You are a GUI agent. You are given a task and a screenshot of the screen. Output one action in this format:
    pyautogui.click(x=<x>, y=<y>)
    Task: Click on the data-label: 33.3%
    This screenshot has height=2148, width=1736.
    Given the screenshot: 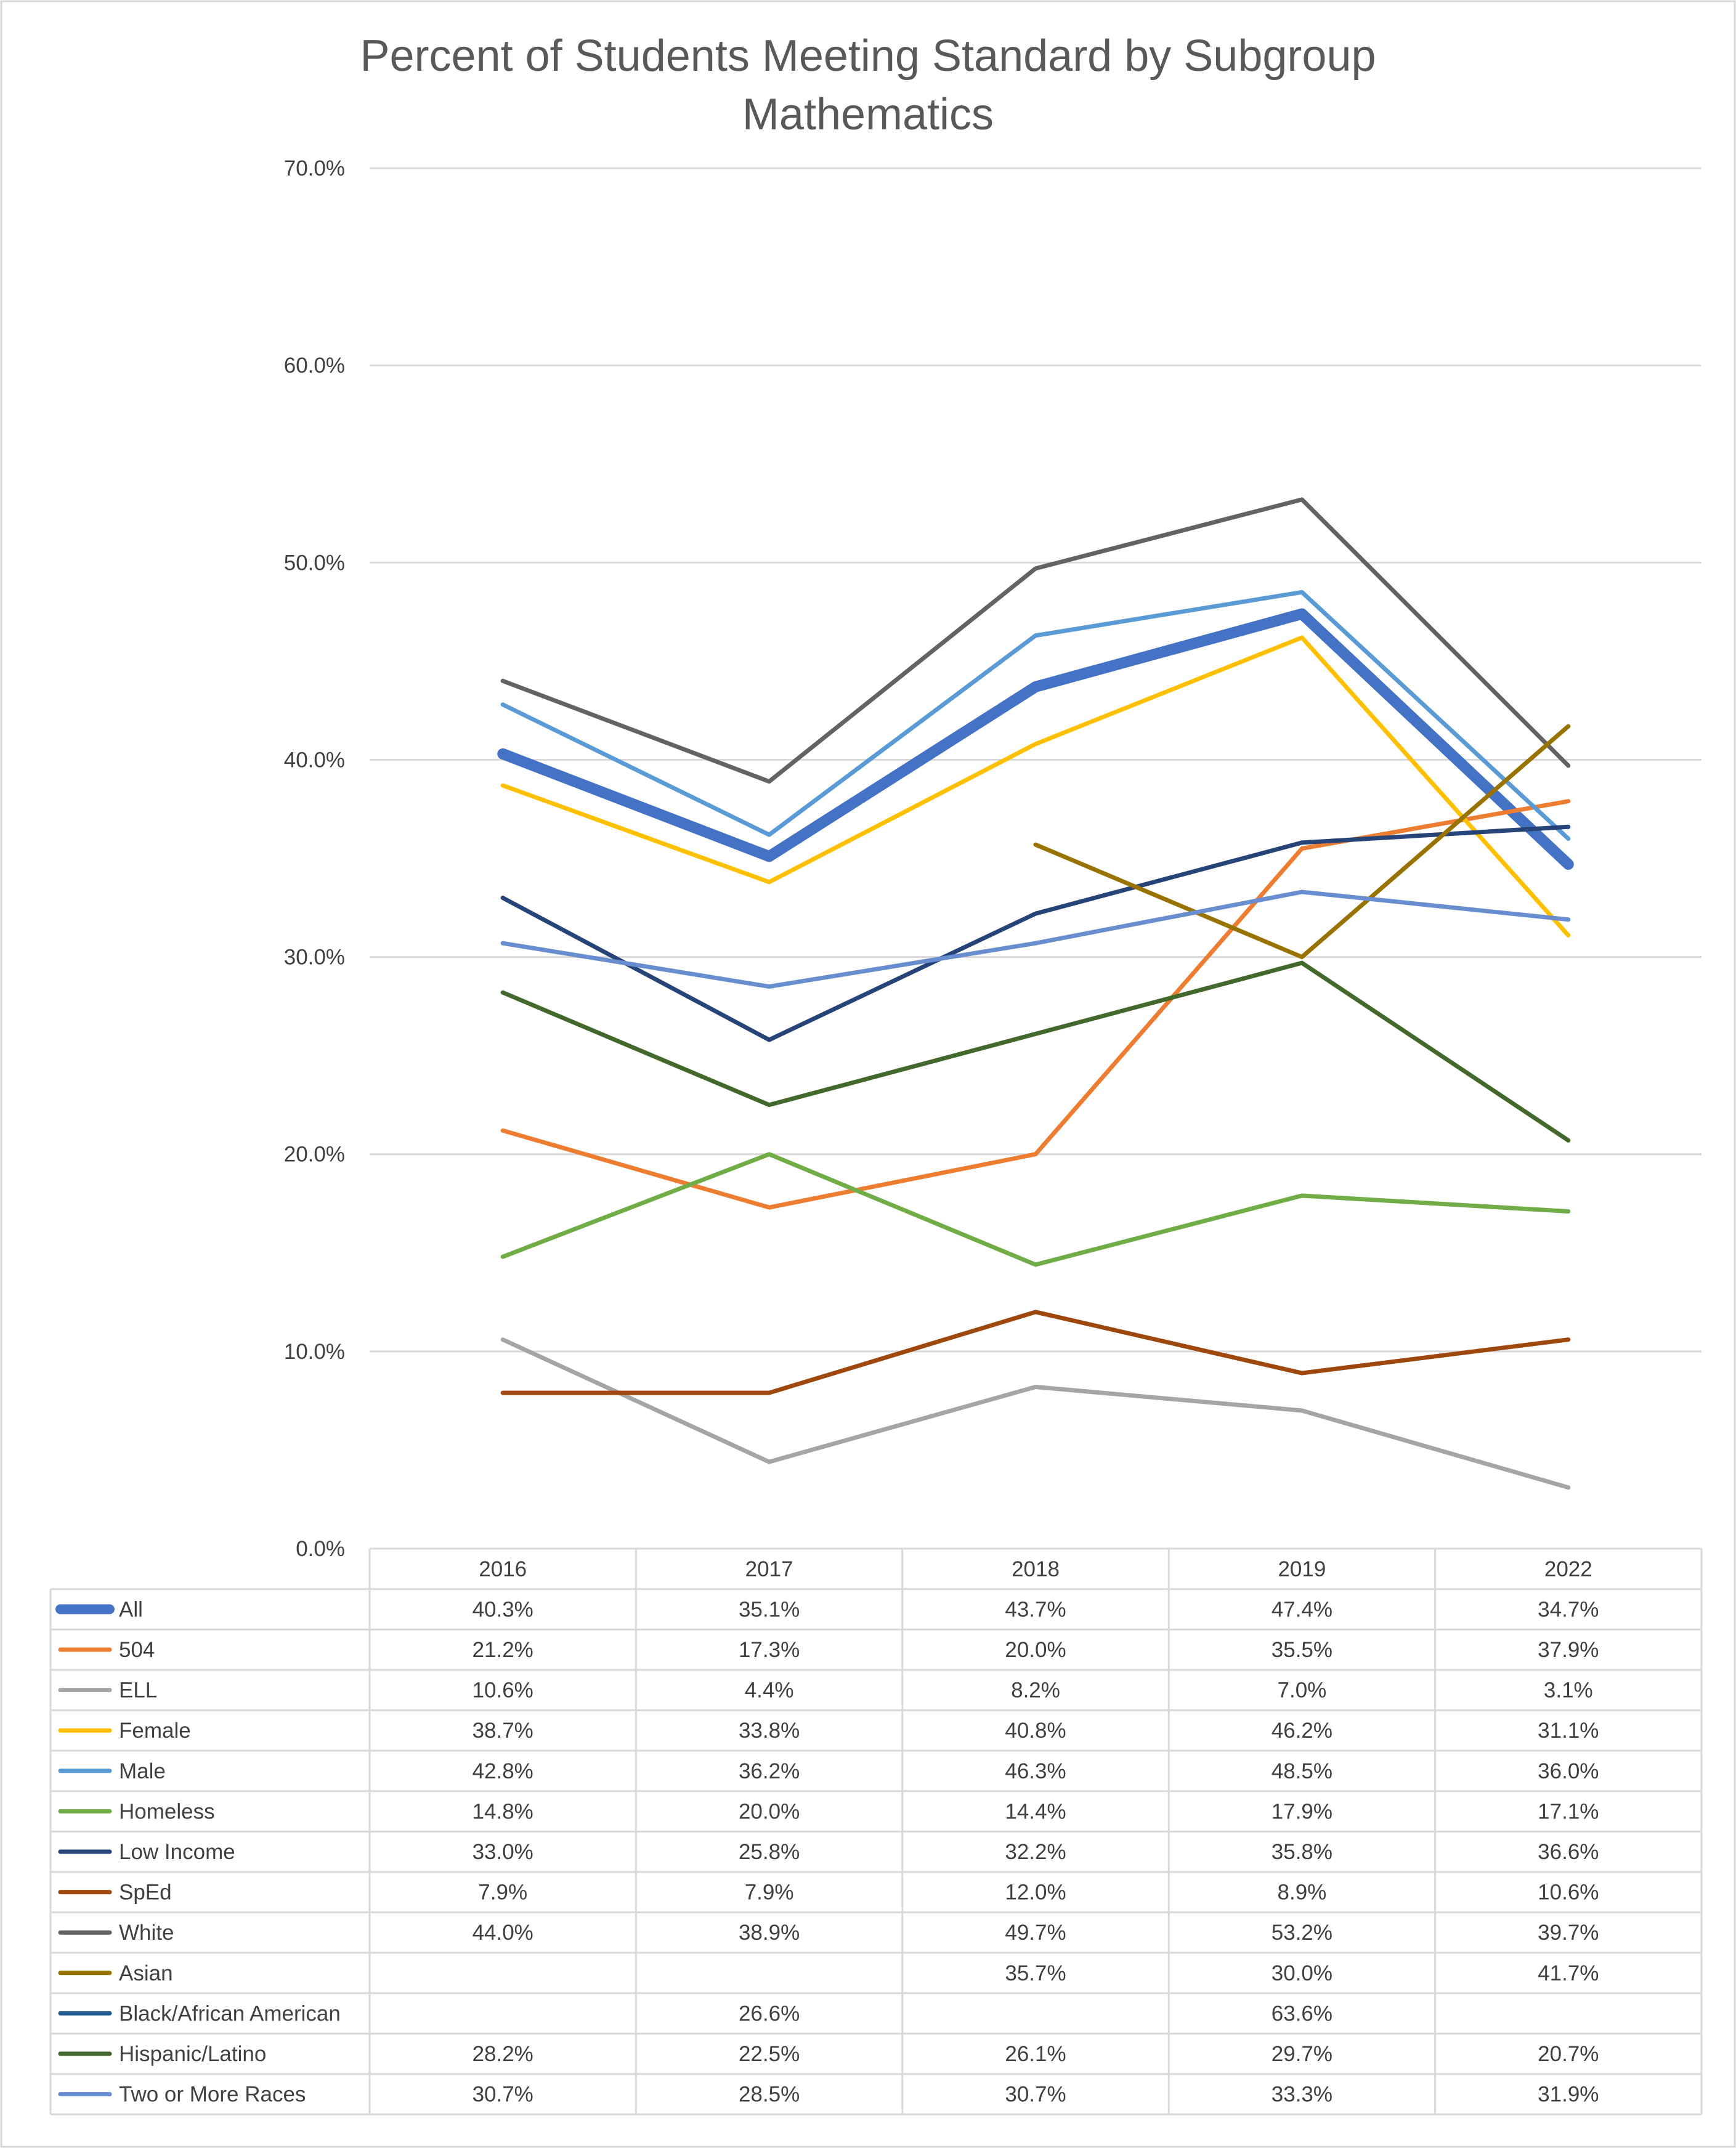 What is the action you would take?
    pyautogui.click(x=1302, y=2095)
    